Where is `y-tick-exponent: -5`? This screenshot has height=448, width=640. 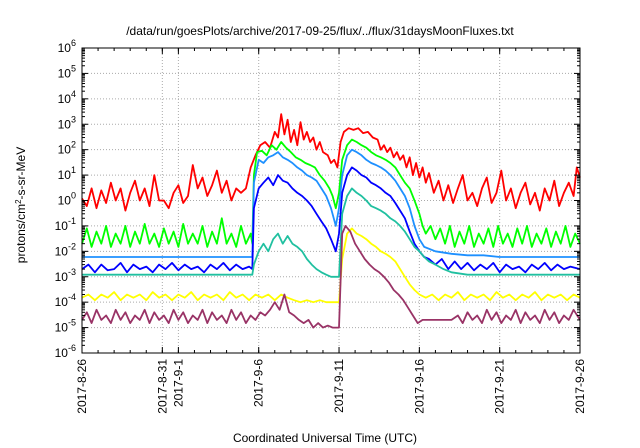
y-tick-exponent: -5 is located at coordinates (72, 323).